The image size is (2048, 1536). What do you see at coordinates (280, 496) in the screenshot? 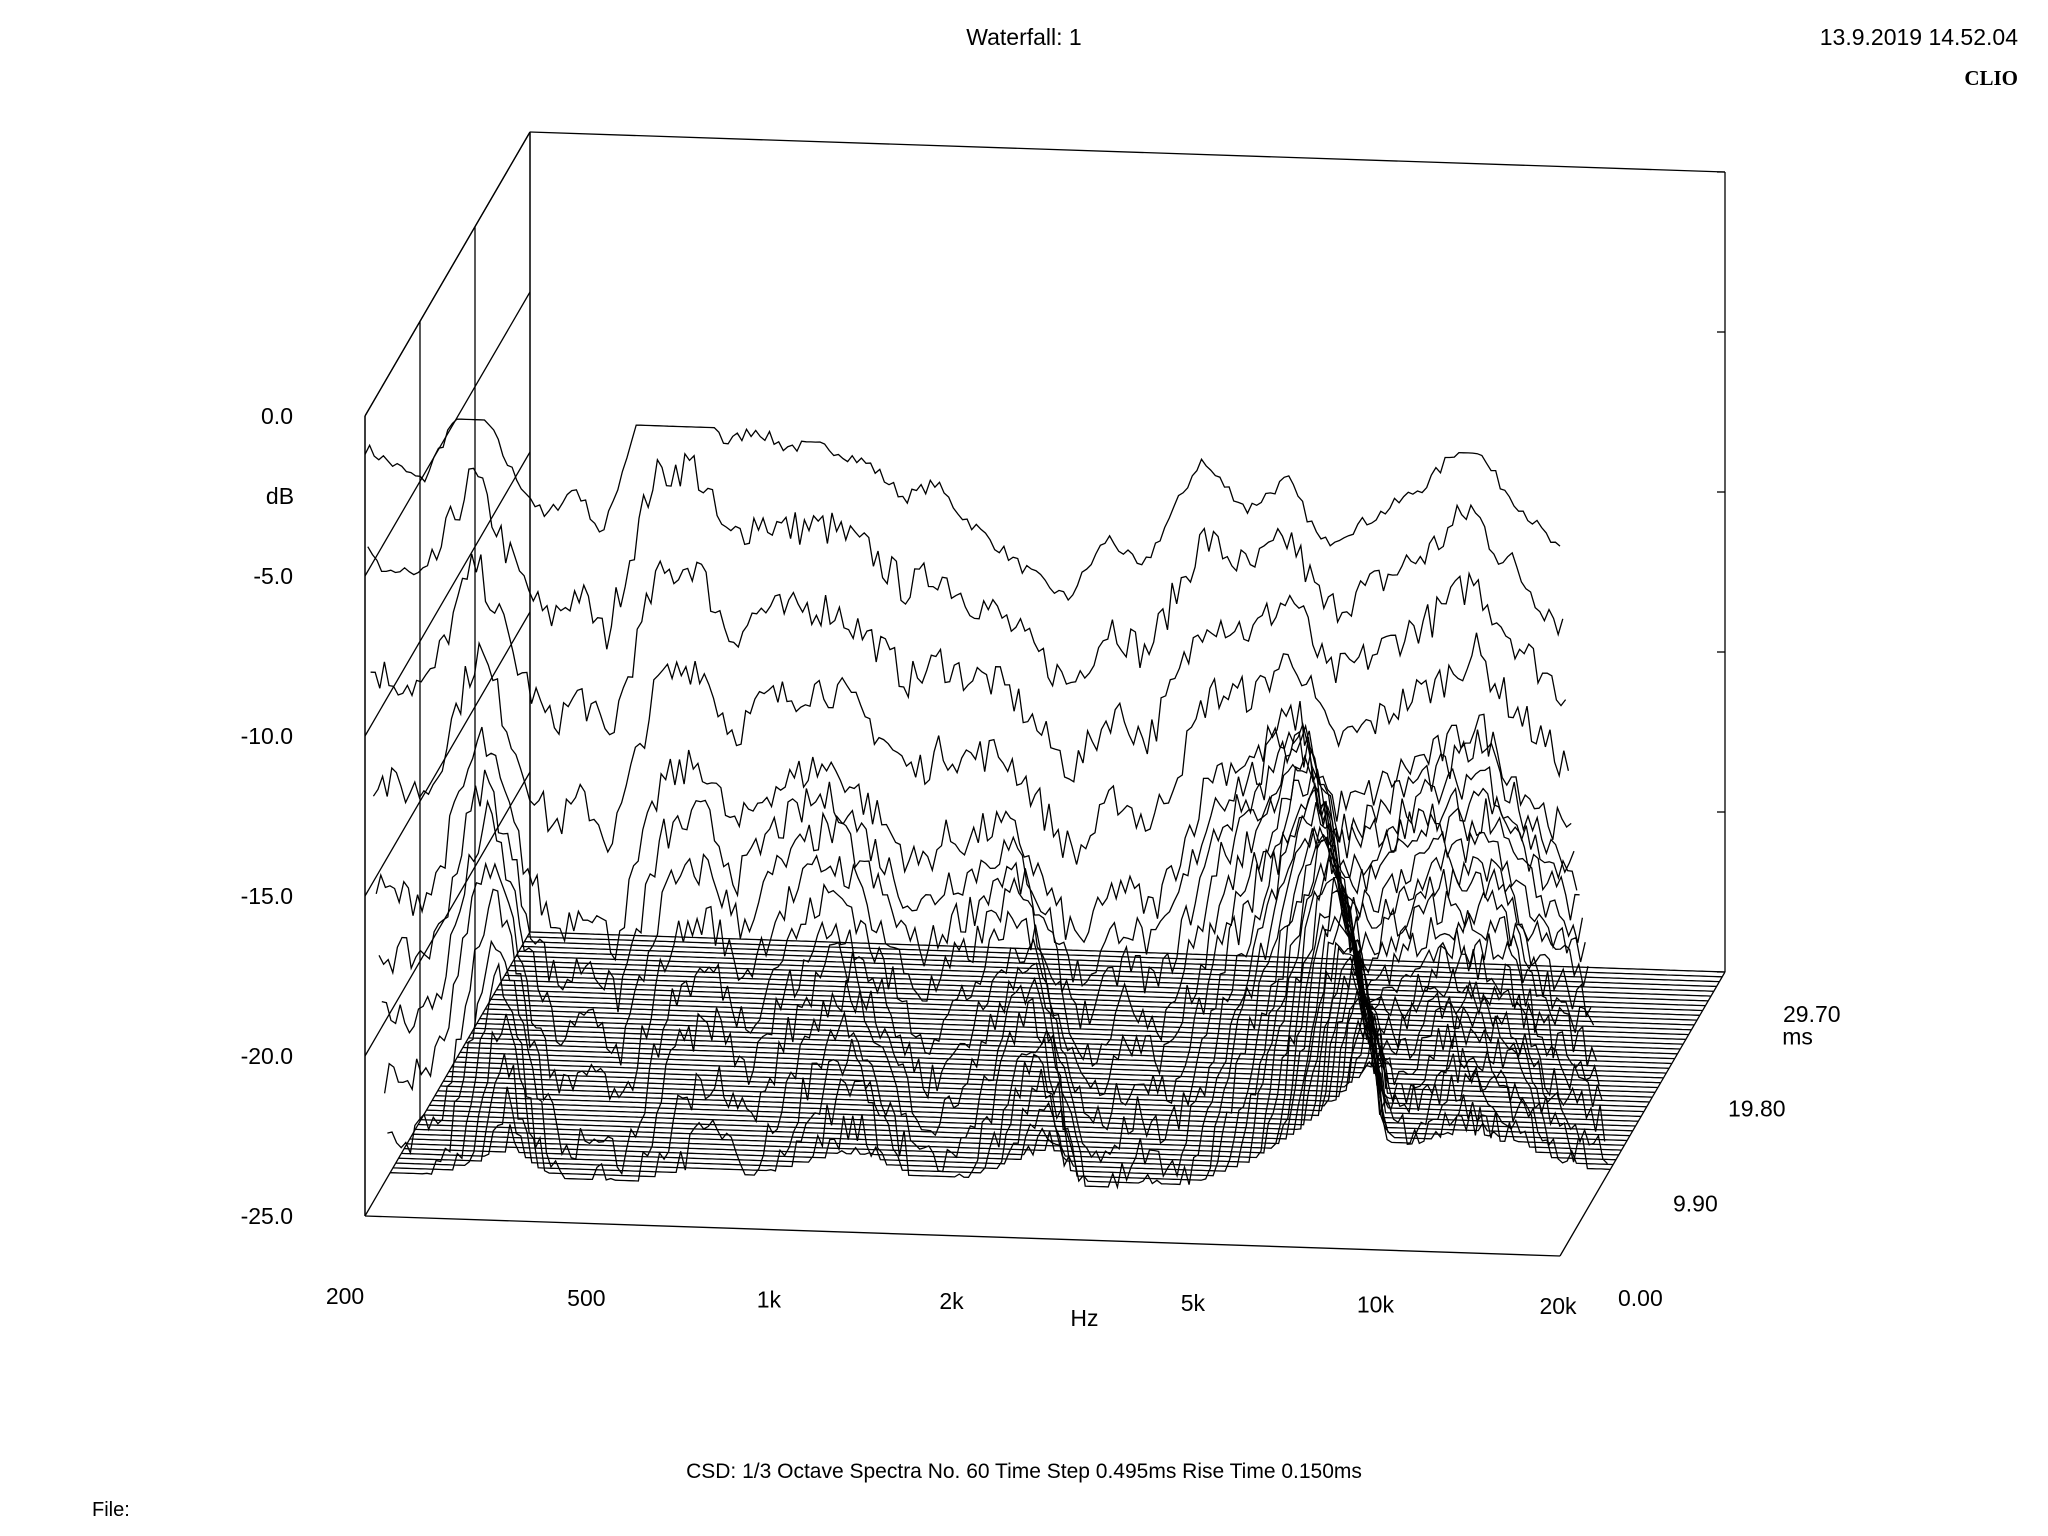
I see `db-axis-label: dB` at bounding box center [280, 496].